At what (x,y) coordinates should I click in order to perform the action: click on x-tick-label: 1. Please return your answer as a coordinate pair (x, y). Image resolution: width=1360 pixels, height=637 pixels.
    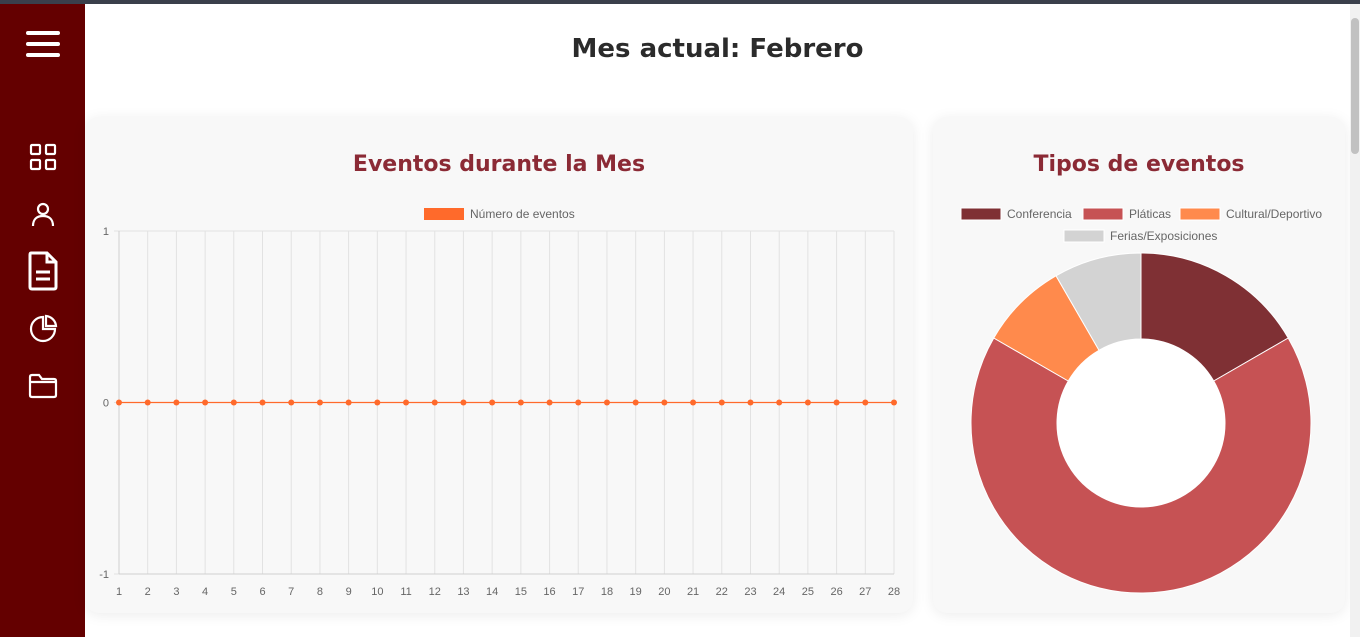
    Looking at the image, I should click on (119, 592).